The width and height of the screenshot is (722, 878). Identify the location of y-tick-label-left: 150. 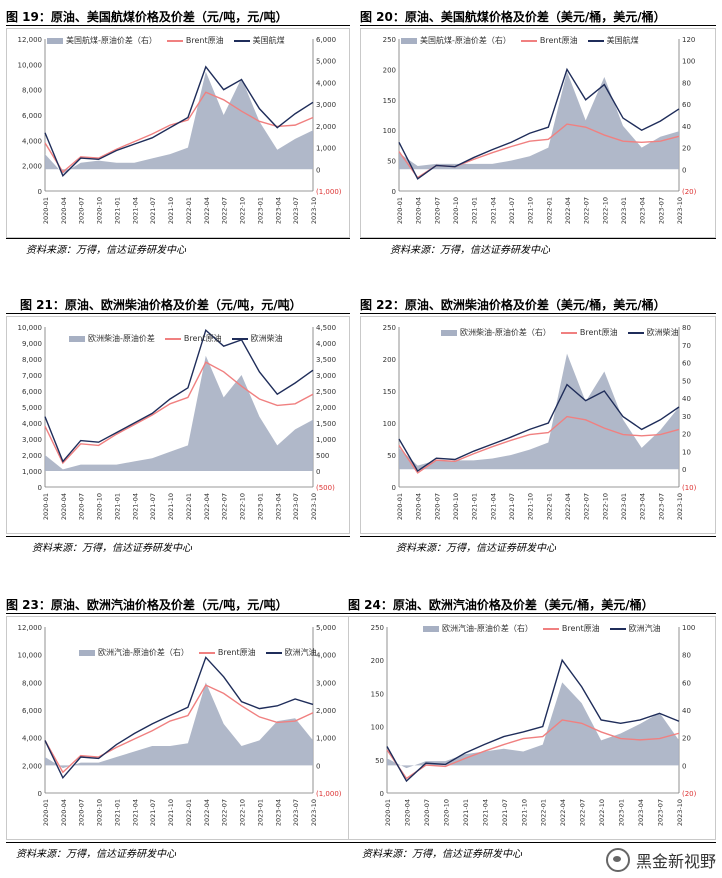
(389, 101).